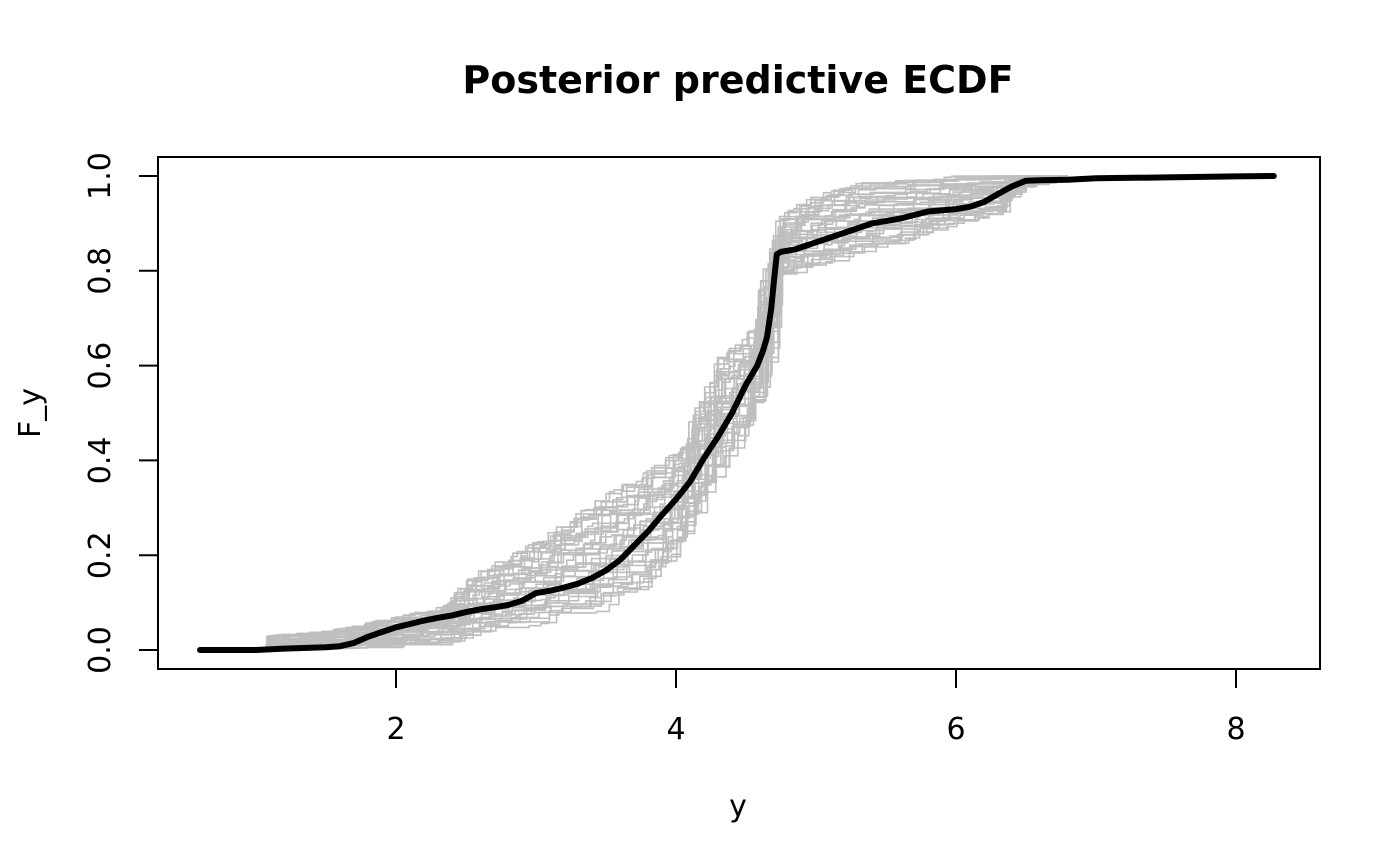 This screenshot has width=1400, height=866. What do you see at coordinates (100, 176) in the screenshot?
I see `y-tick-label: 1.0` at bounding box center [100, 176].